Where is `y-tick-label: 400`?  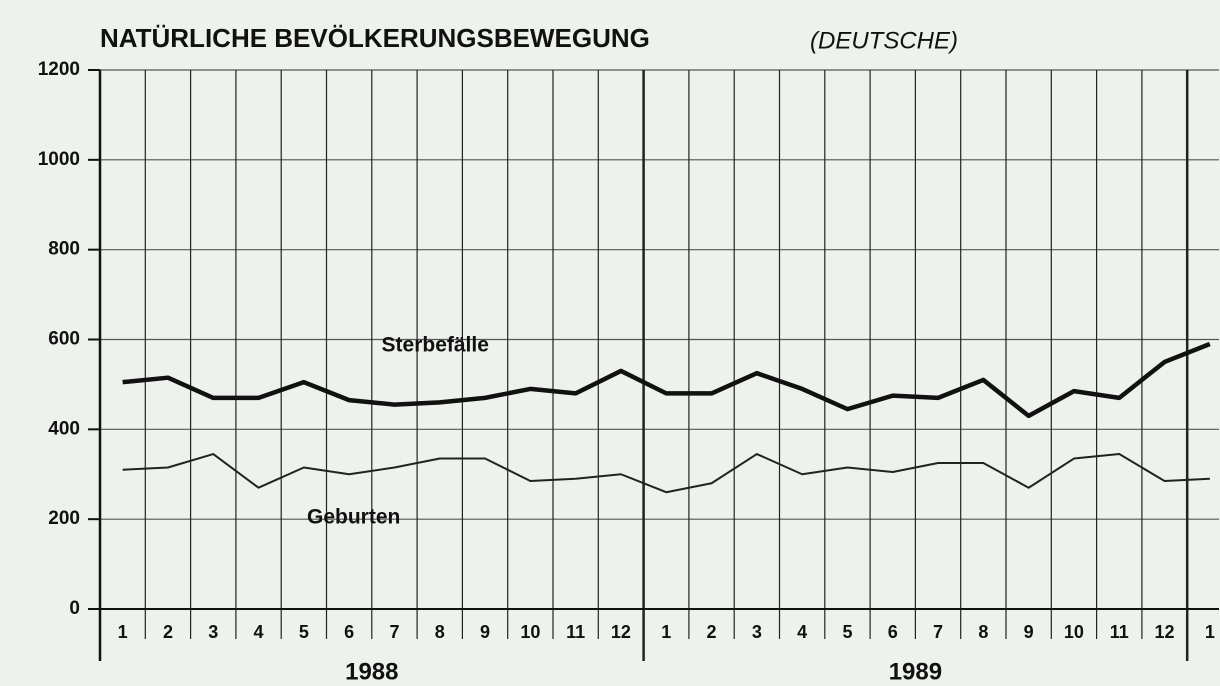
y-tick-label: 400 is located at coordinates (64, 428).